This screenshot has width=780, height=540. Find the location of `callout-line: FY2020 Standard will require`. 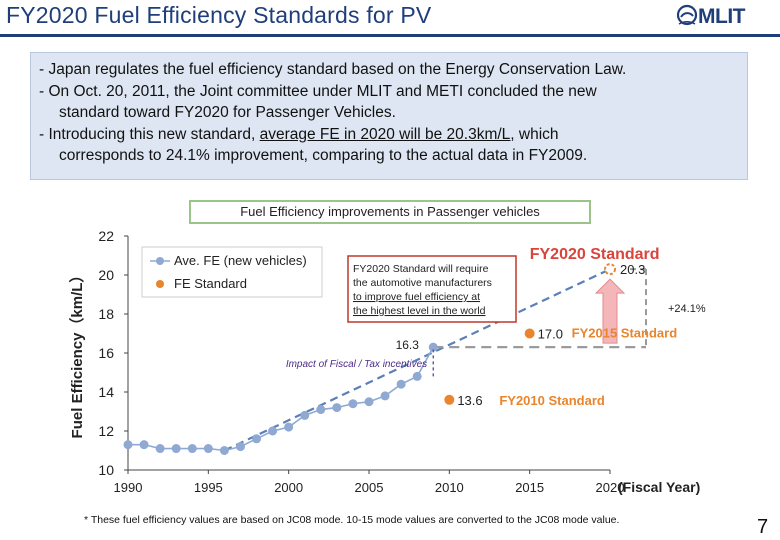

callout-line: FY2020 Standard will require is located at coordinates (421, 269).